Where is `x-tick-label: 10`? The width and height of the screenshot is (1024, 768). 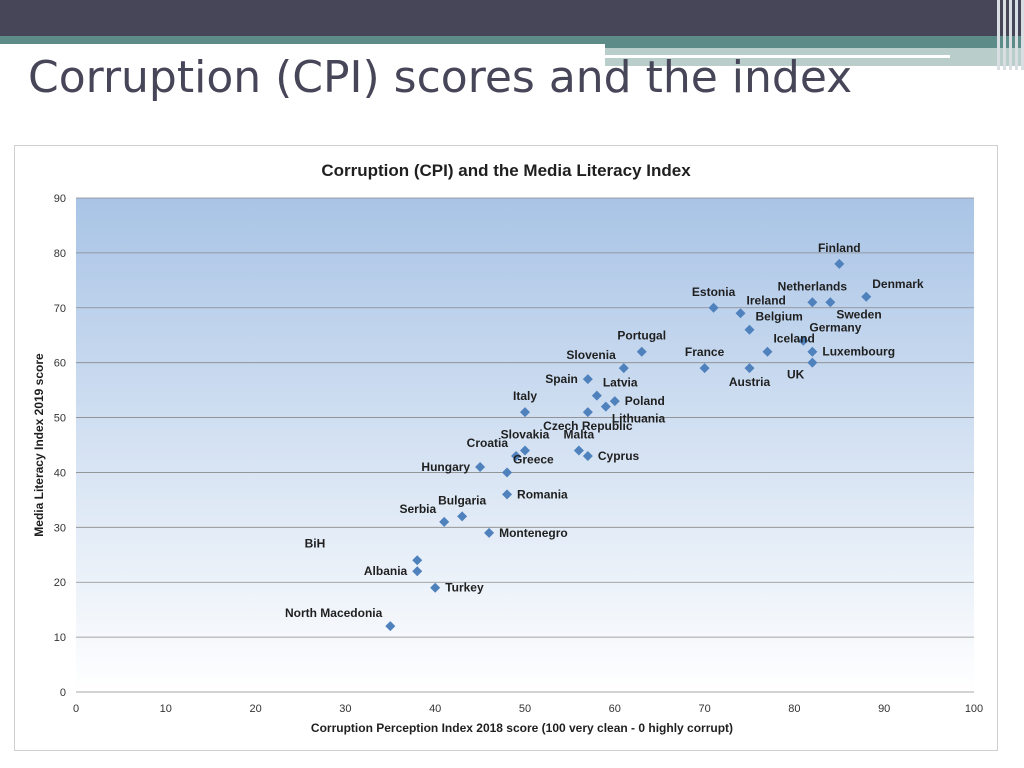 x-tick-label: 10 is located at coordinates (166, 709).